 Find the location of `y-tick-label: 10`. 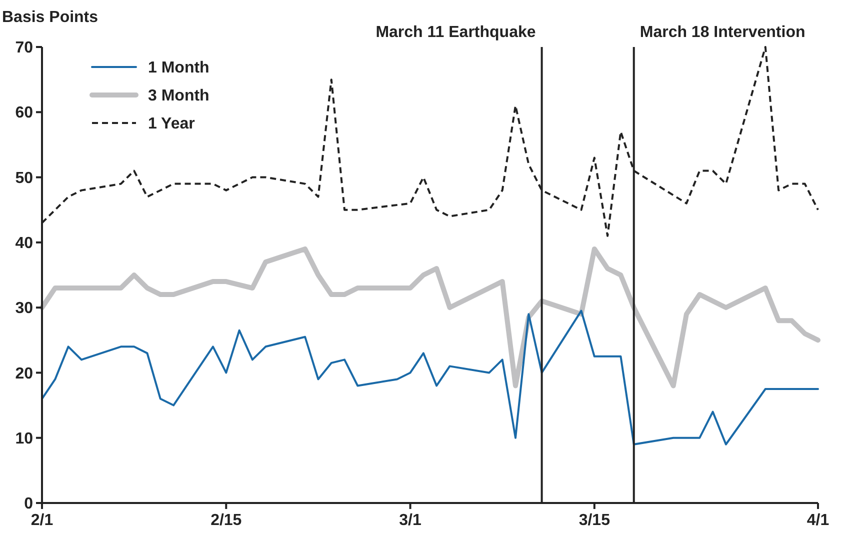

y-tick-label: 10 is located at coordinates (24, 439).